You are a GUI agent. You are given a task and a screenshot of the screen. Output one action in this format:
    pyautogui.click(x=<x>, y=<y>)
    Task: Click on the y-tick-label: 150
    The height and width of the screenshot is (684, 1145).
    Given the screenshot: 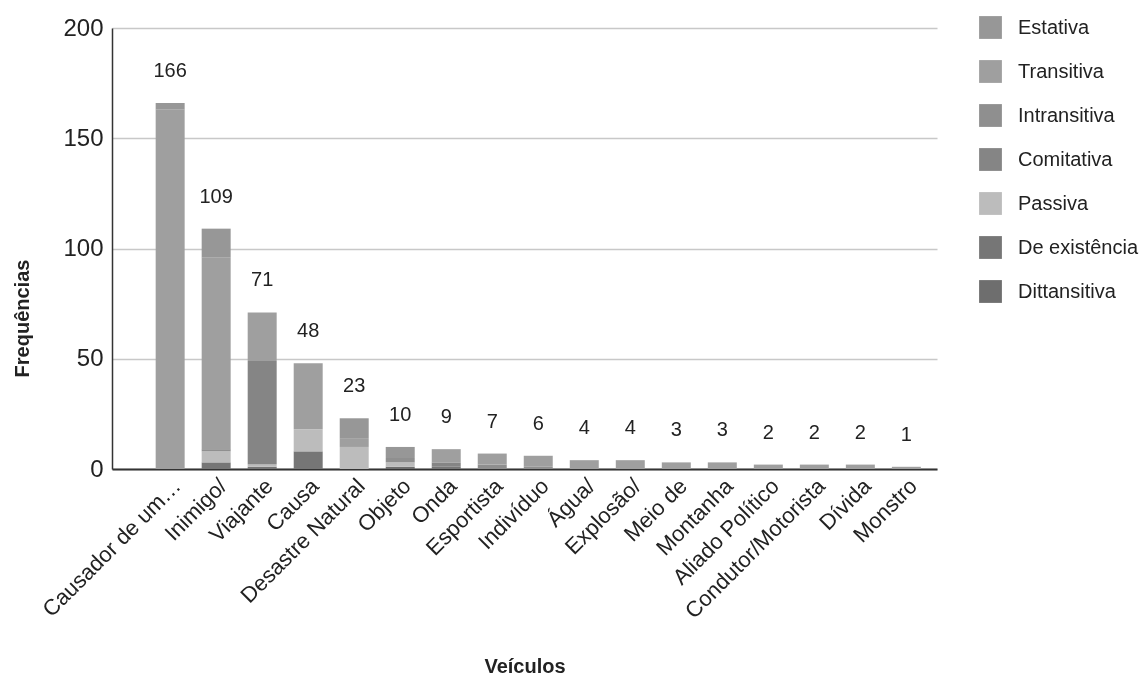 What is the action you would take?
    pyautogui.click(x=83, y=137)
    